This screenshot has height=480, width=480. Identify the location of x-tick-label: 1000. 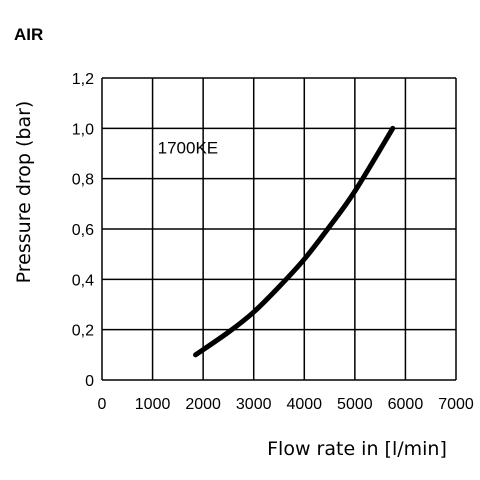
(153, 404).